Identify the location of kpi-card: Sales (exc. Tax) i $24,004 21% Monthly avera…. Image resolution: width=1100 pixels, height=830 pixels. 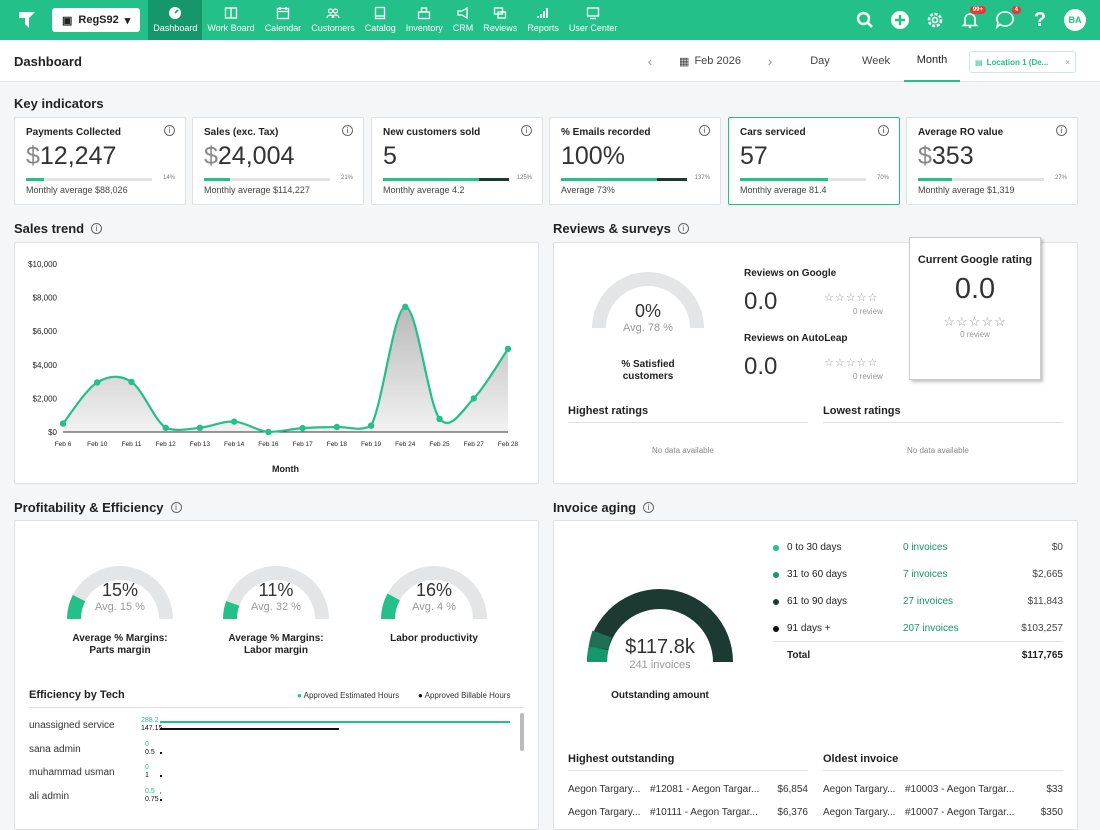
(278, 161).